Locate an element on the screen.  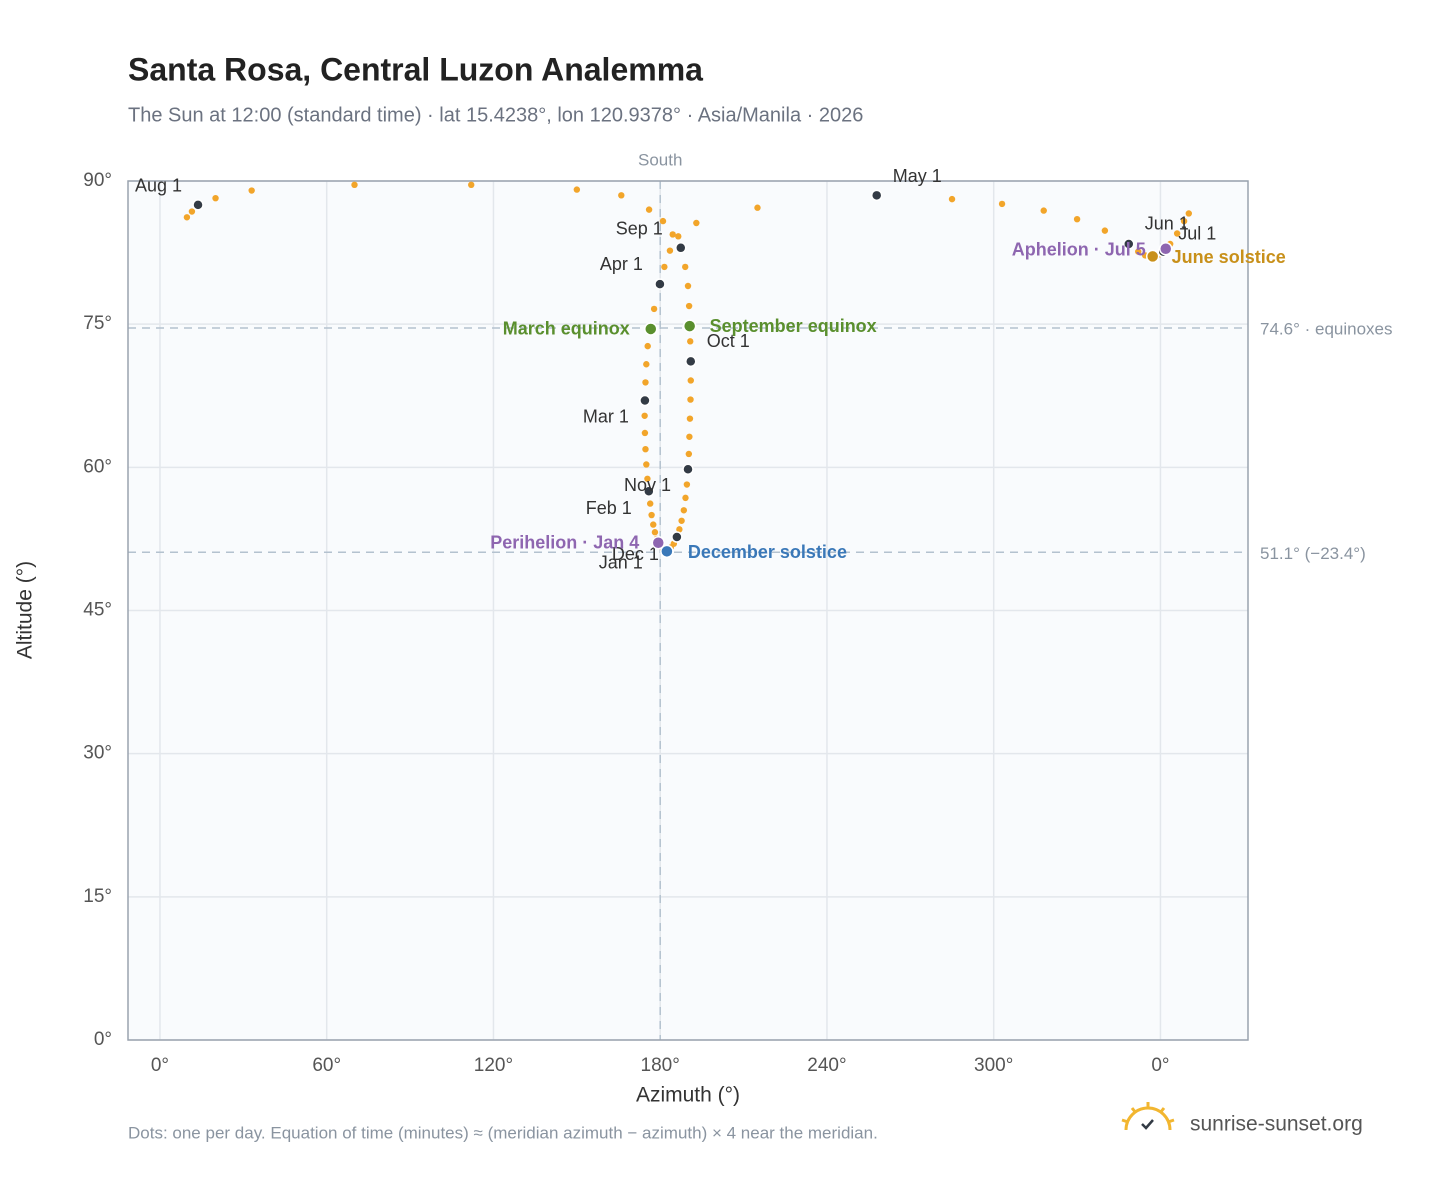
month-label: Nov 1 is located at coordinates (647, 485).